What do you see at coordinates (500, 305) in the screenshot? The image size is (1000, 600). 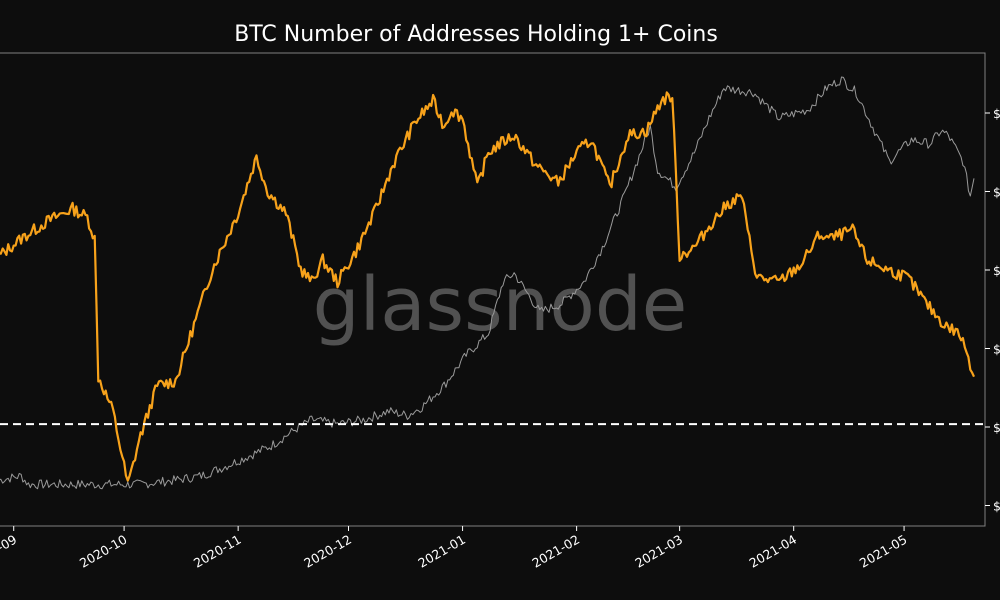 I see `watermark: glassnode` at bounding box center [500, 305].